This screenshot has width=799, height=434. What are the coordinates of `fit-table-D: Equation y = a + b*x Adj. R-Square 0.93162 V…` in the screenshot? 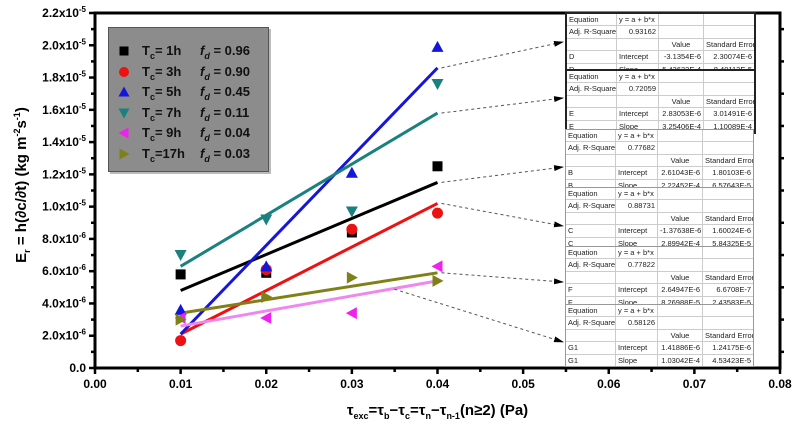 It's located at (660, 44).